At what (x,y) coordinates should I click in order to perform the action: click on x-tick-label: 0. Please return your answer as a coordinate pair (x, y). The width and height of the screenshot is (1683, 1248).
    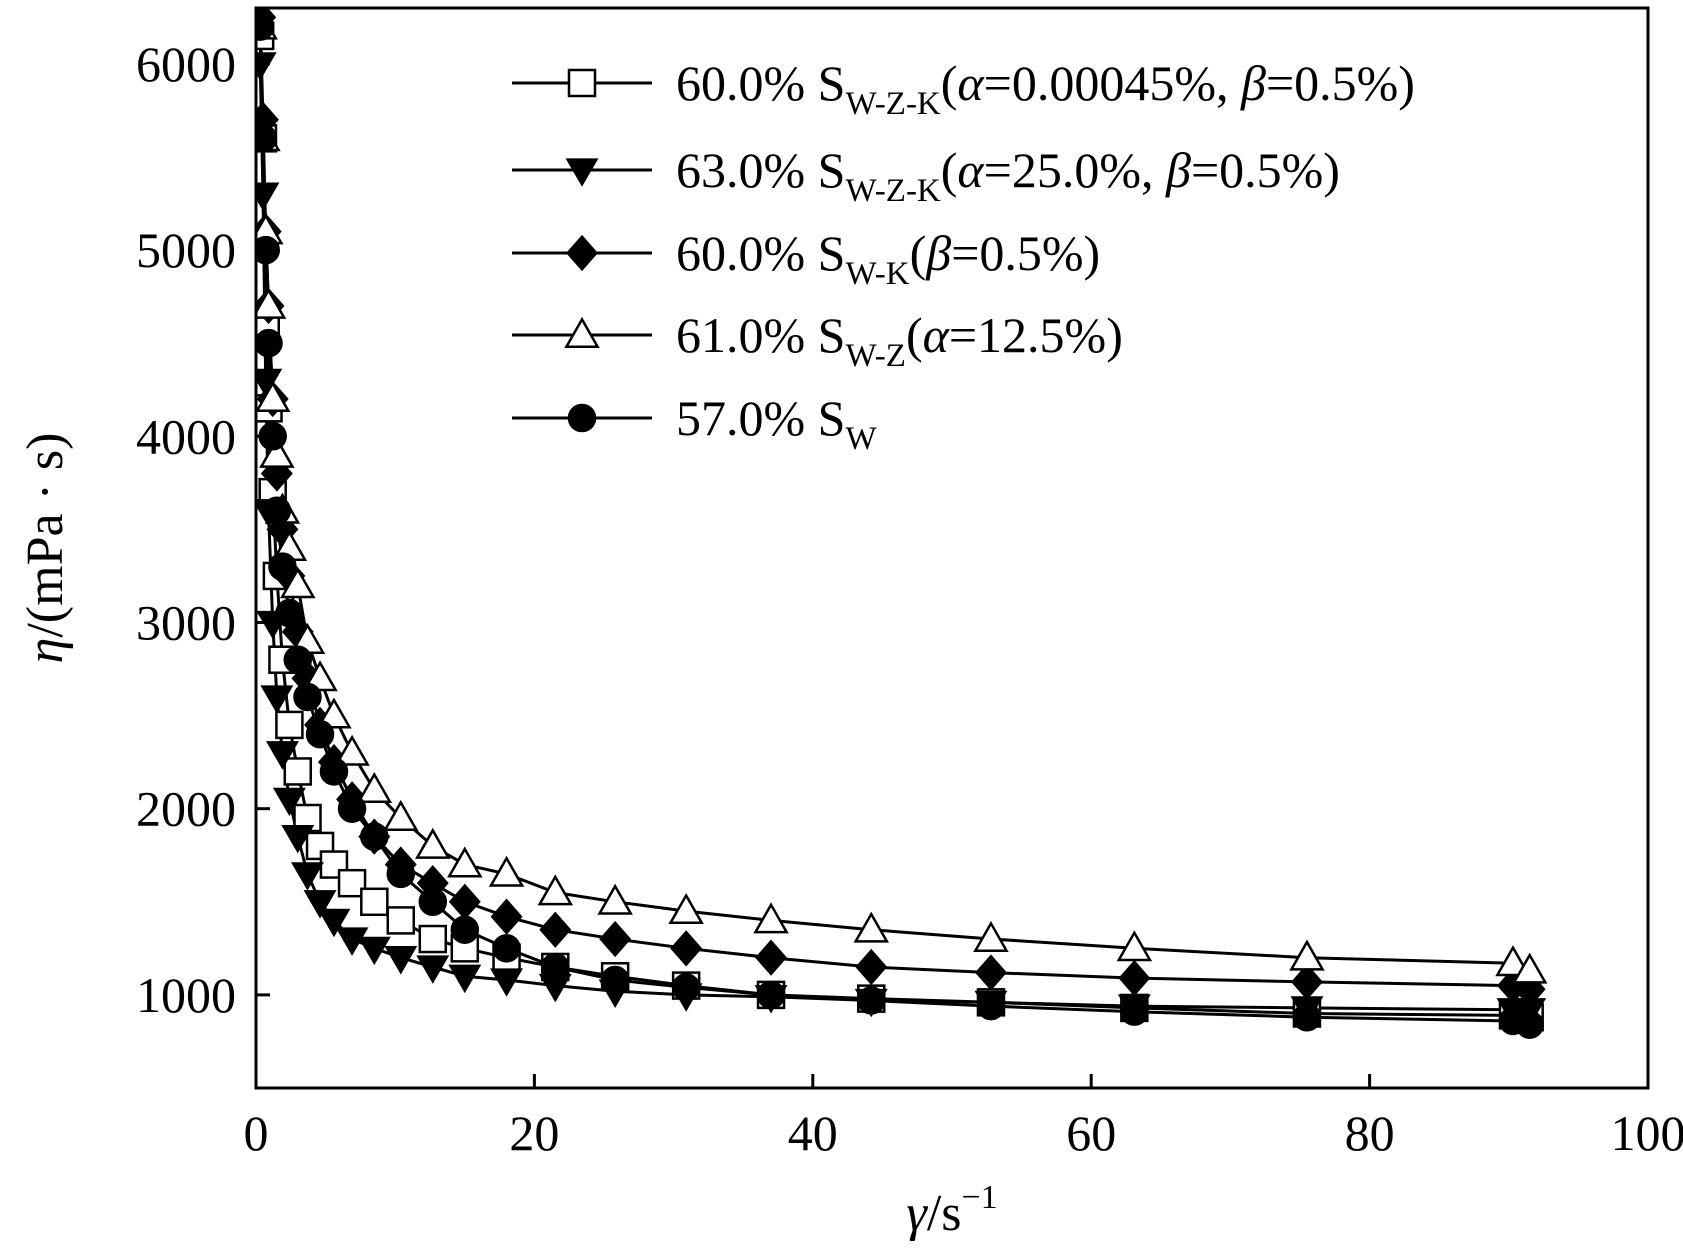
    Looking at the image, I should click on (256, 1133).